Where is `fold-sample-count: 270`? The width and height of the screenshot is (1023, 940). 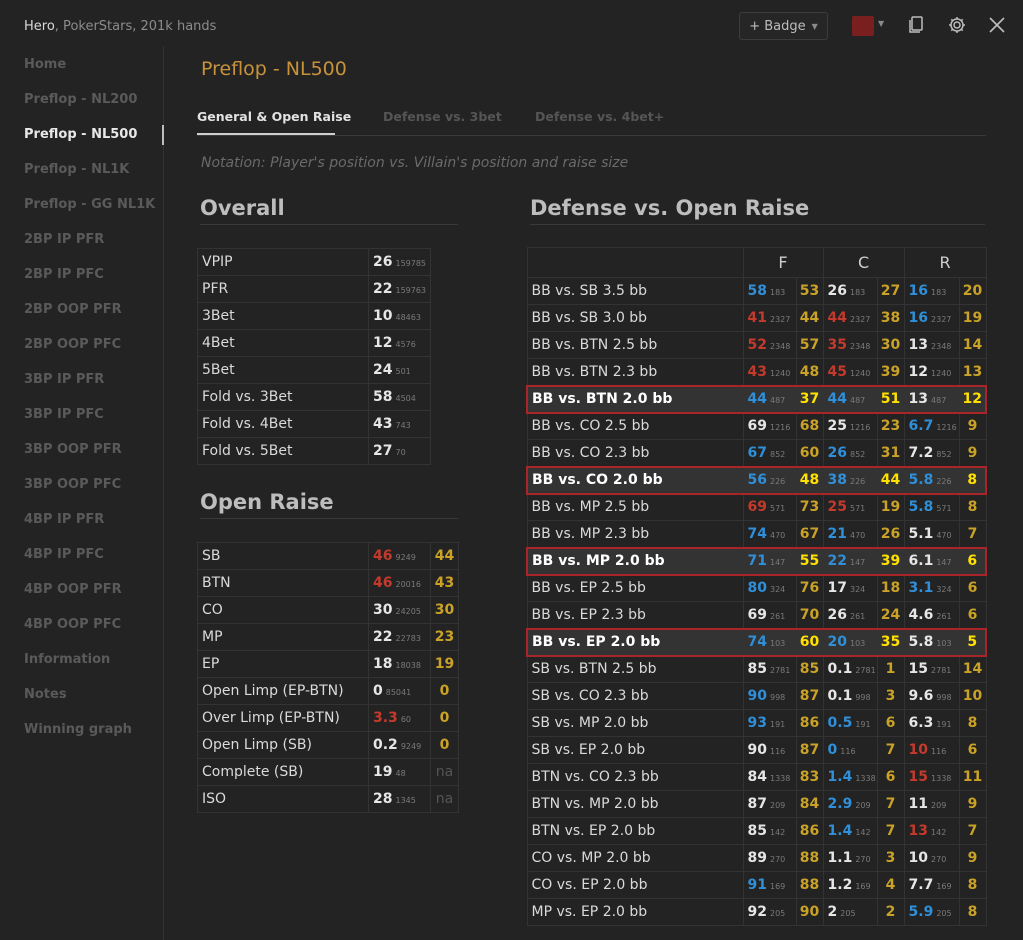
fold-sample-count: 270 is located at coordinates (777, 859).